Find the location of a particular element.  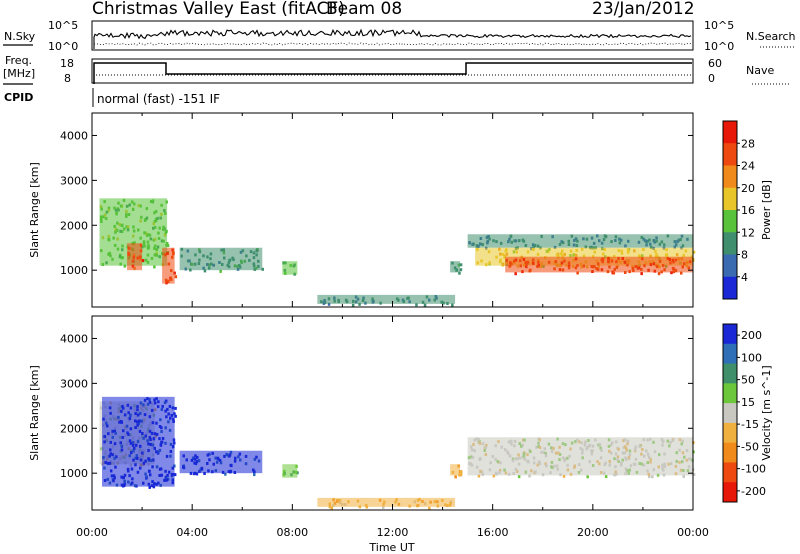

power-ylabel: Slant Range [km] is located at coordinates (34, 210).